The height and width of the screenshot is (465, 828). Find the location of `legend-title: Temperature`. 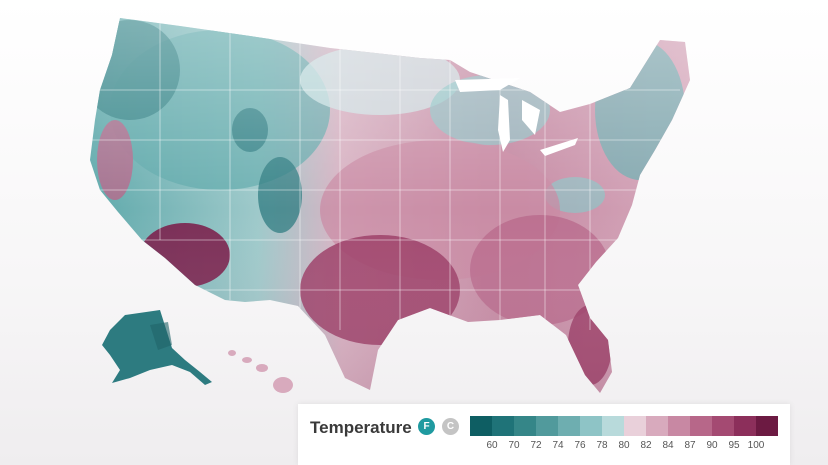

legend-title: Temperature is located at coordinates (361, 427).